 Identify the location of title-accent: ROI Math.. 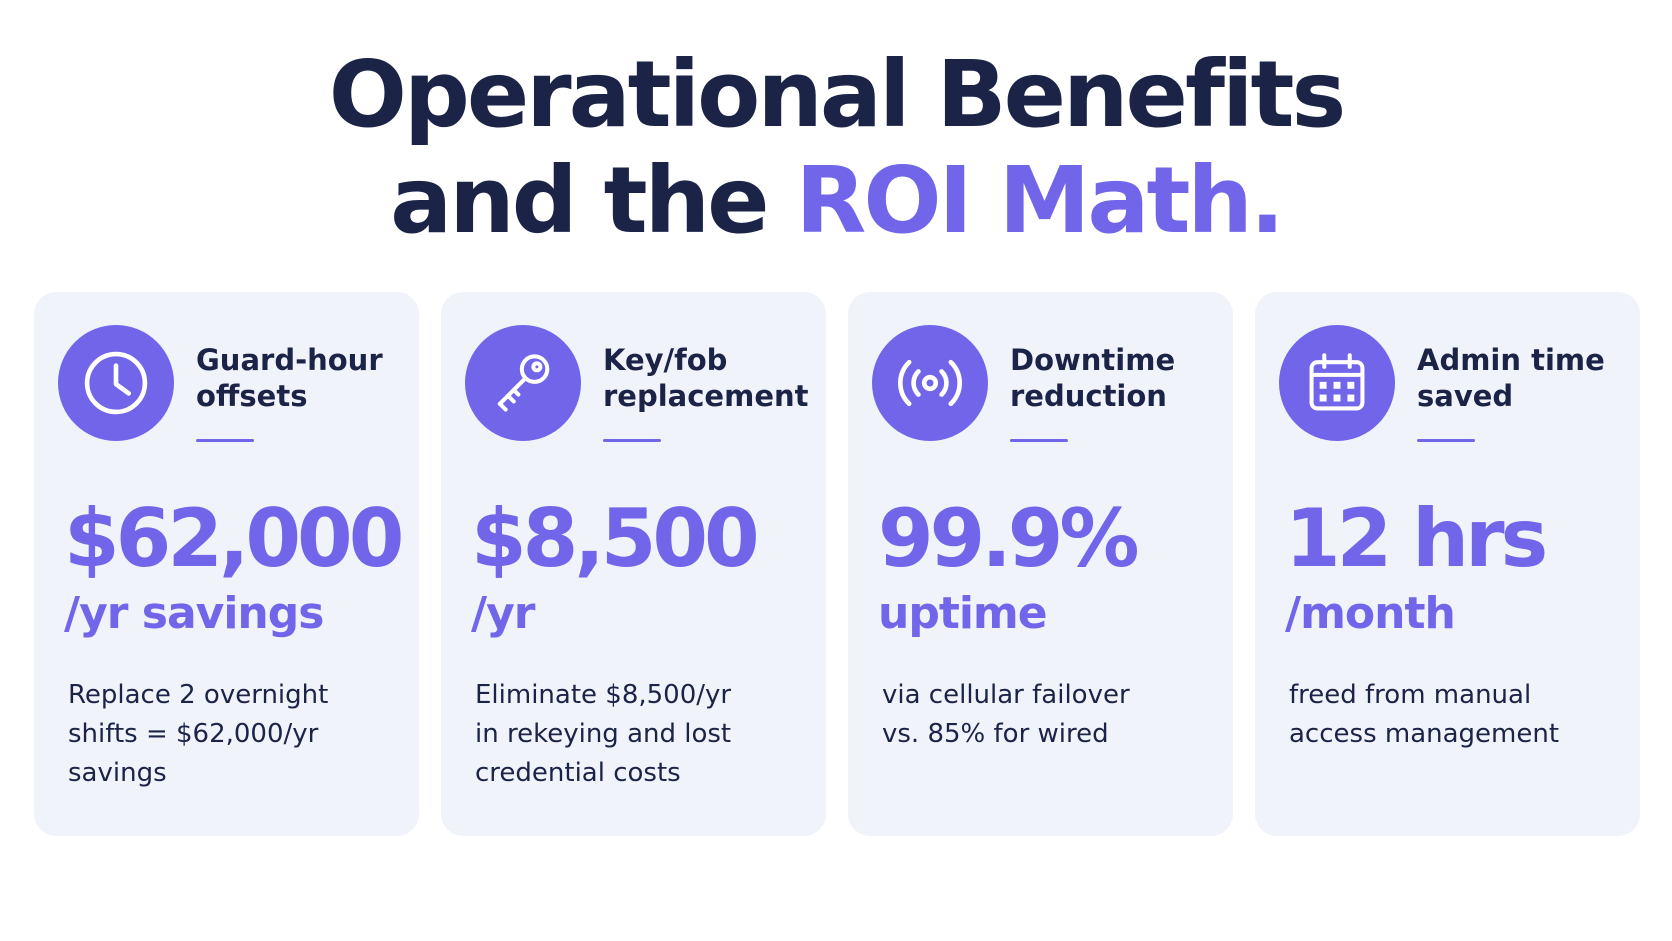
(1040, 200).